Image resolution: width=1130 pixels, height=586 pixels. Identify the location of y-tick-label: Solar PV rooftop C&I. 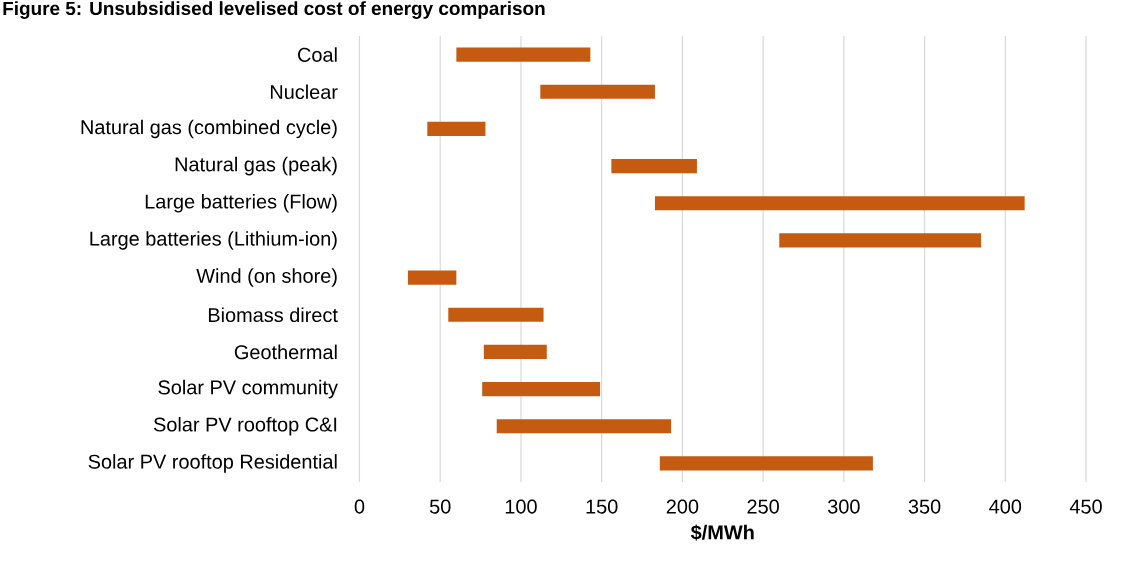
(245, 426).